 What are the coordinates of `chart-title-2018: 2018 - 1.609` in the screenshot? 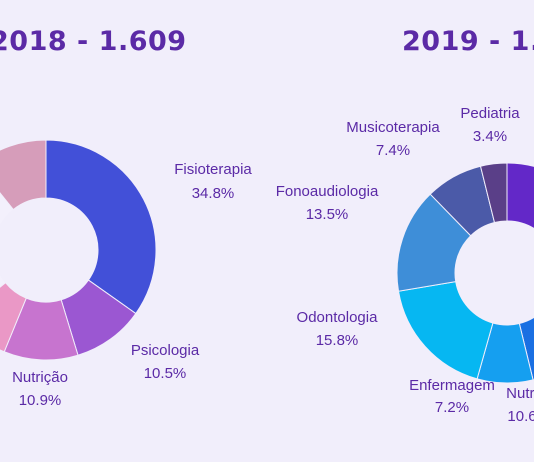 It's located at (93, 41).